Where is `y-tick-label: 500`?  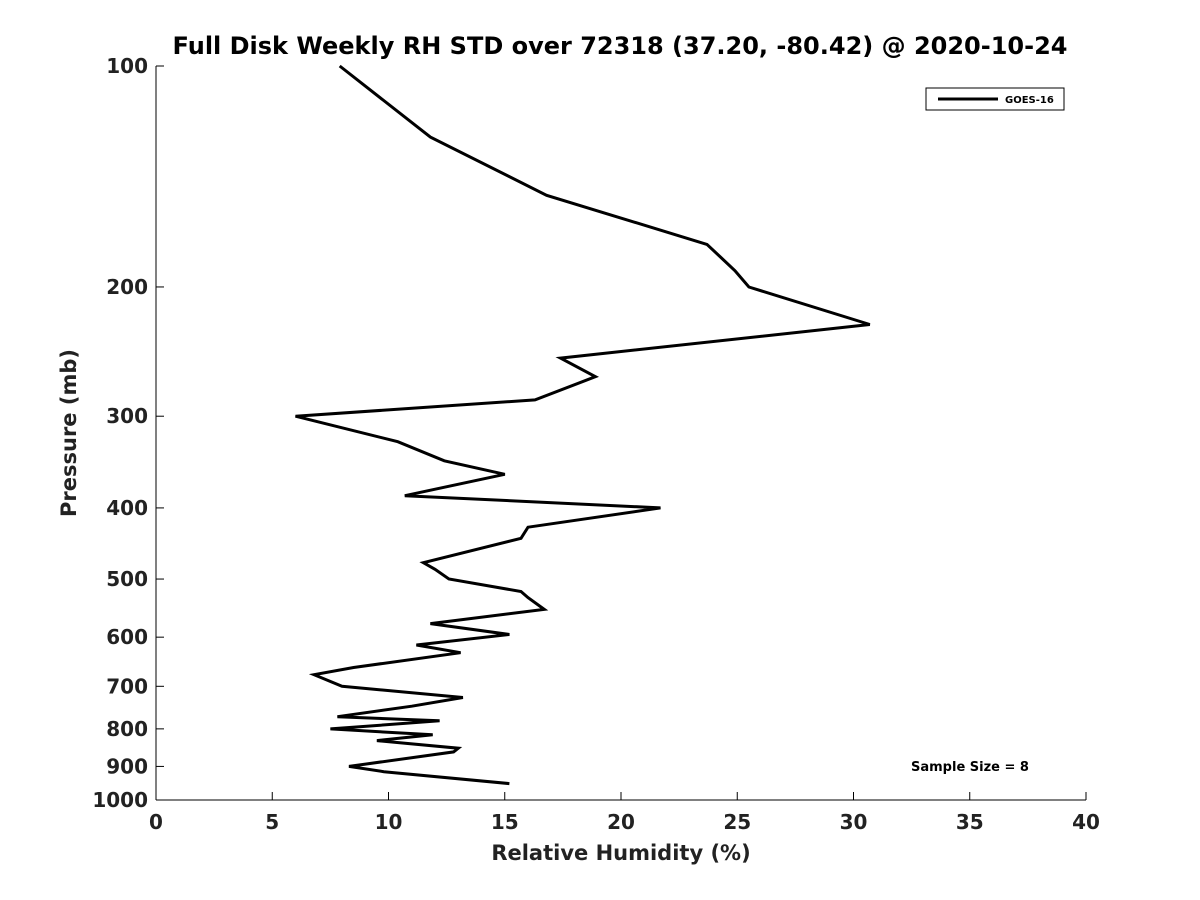 y-tick-label: 500 is located at coordinates (127, 579).